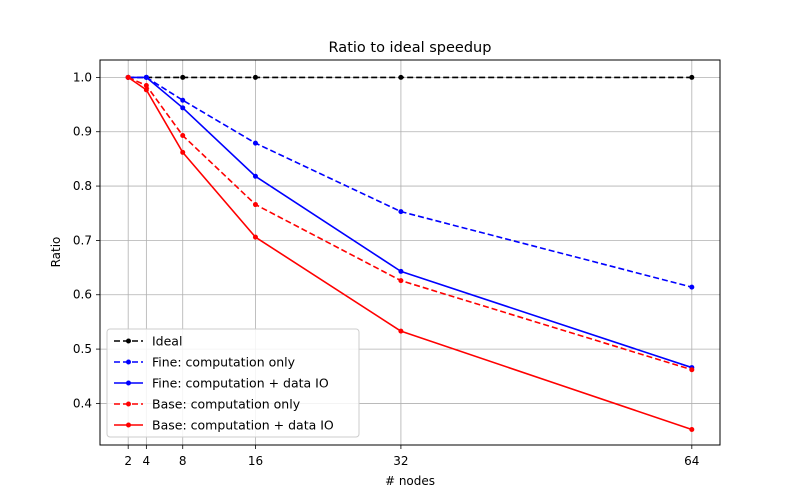  What do you see at coordinates (240, 383) in the screenshot?
I see `legend-label: Fine: computation + data IO` at bounding box center [240, 383].